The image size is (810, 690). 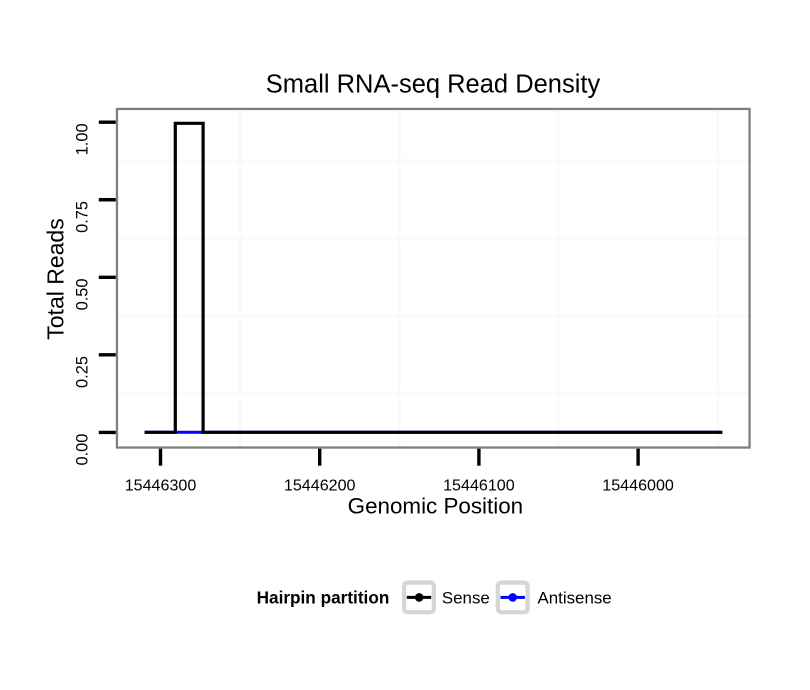 What do you see at coordinates (82, 372) in the screenshot?
I see `svg-text: 0.25` at bounding box center [82, 372].